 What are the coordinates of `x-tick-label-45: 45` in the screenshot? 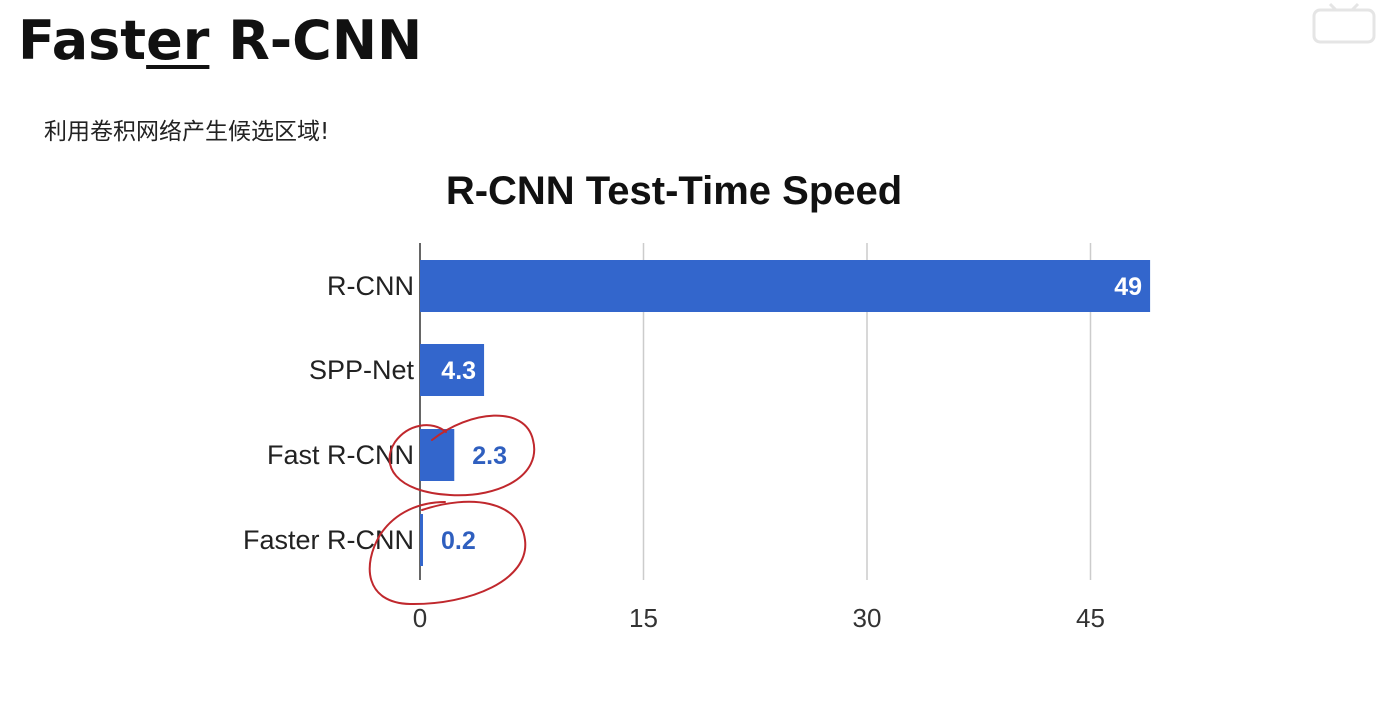 It's located at (1090, 618).